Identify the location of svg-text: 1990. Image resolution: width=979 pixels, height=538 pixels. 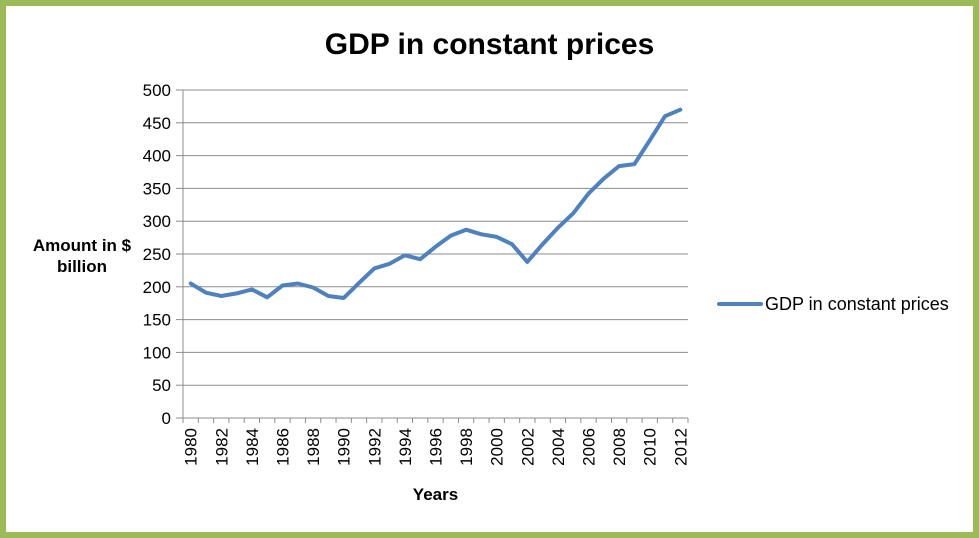
(344, 447).